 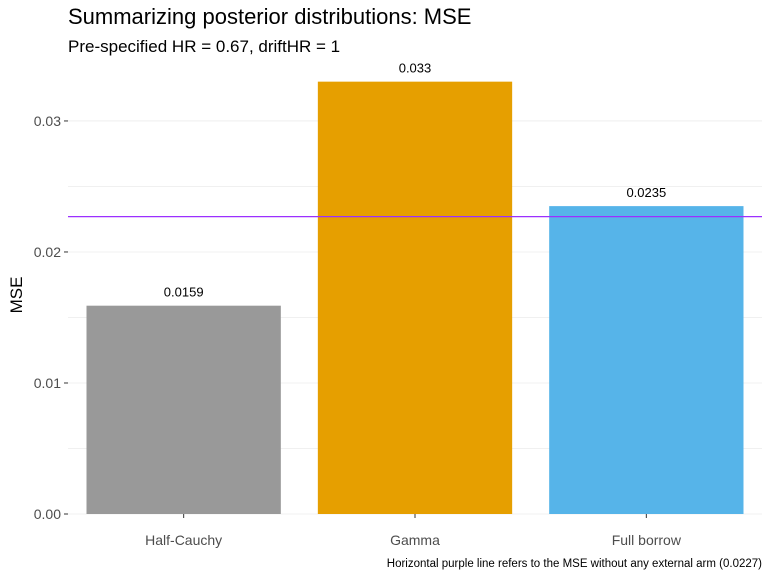 I want to click on data-label: 0.033, so click(x=415, y=68).